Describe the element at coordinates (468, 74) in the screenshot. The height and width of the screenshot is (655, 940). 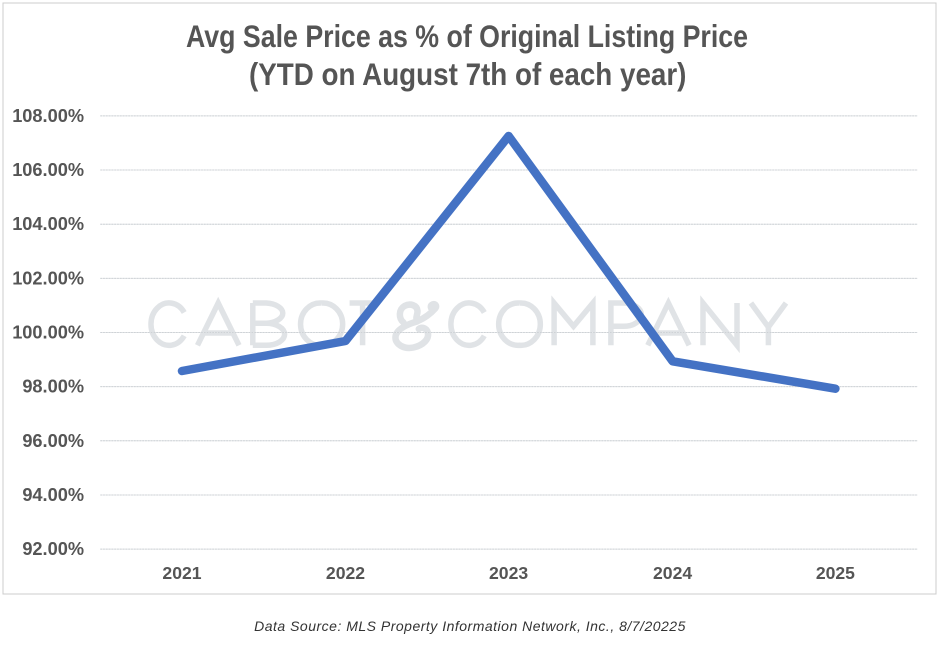
I see `svg-text:(YTD on August 7th of each yea: (YTD on August 7th of each year)` at that location.